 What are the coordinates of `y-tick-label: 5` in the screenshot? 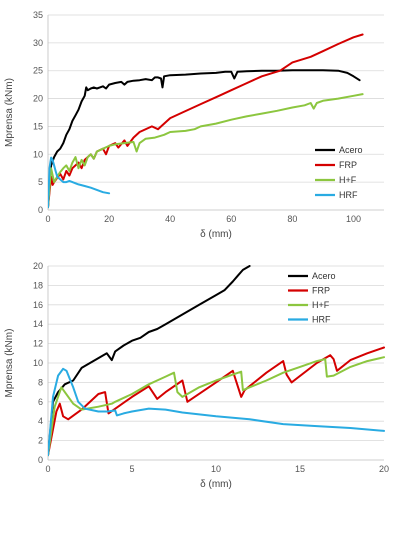 It's located at (40, 182).